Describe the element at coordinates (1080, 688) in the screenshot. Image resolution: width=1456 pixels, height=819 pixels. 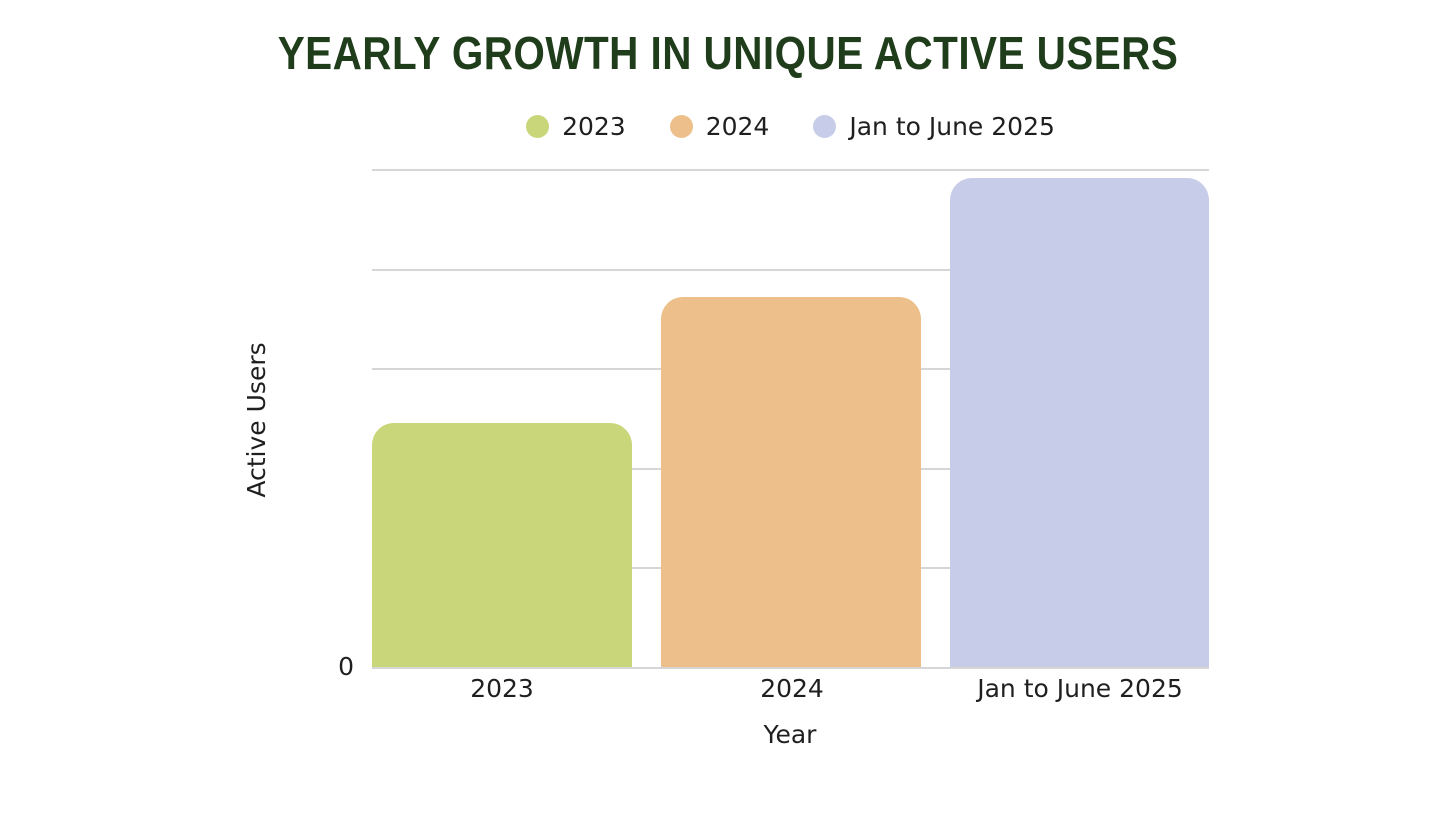
I see `x-tick-jan-to-june-2025: Jan to June 2025` at that location.